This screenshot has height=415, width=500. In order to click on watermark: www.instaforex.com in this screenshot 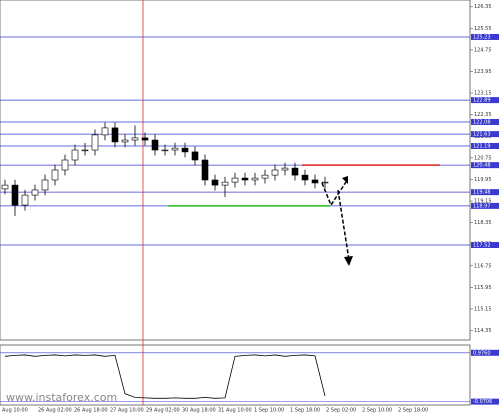, I will do `click(61, 397)`.